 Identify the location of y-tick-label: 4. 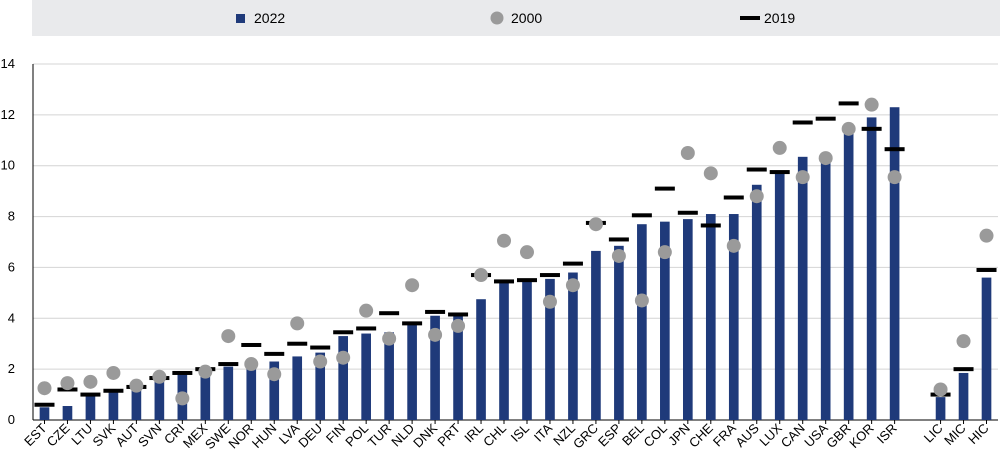
(11, 317).